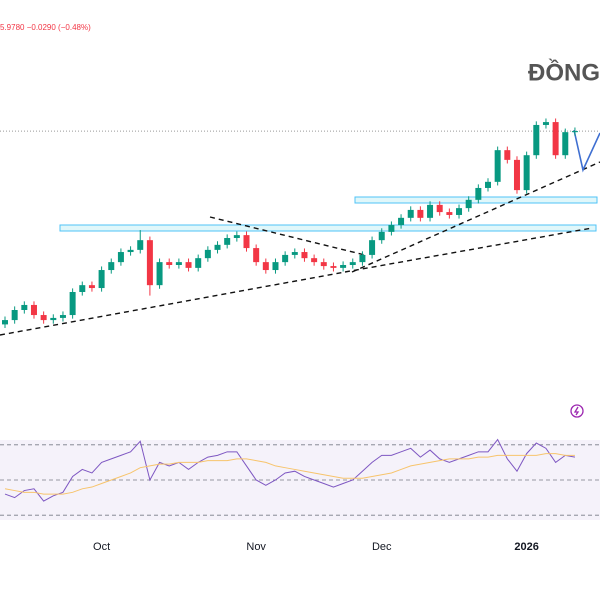 The height and width of the screenshot is (600, 600). What do you see at coordinates (564, 72) in the screenshot?
I see `watermark: ĐỒNG` at bounding box center [564, 72].